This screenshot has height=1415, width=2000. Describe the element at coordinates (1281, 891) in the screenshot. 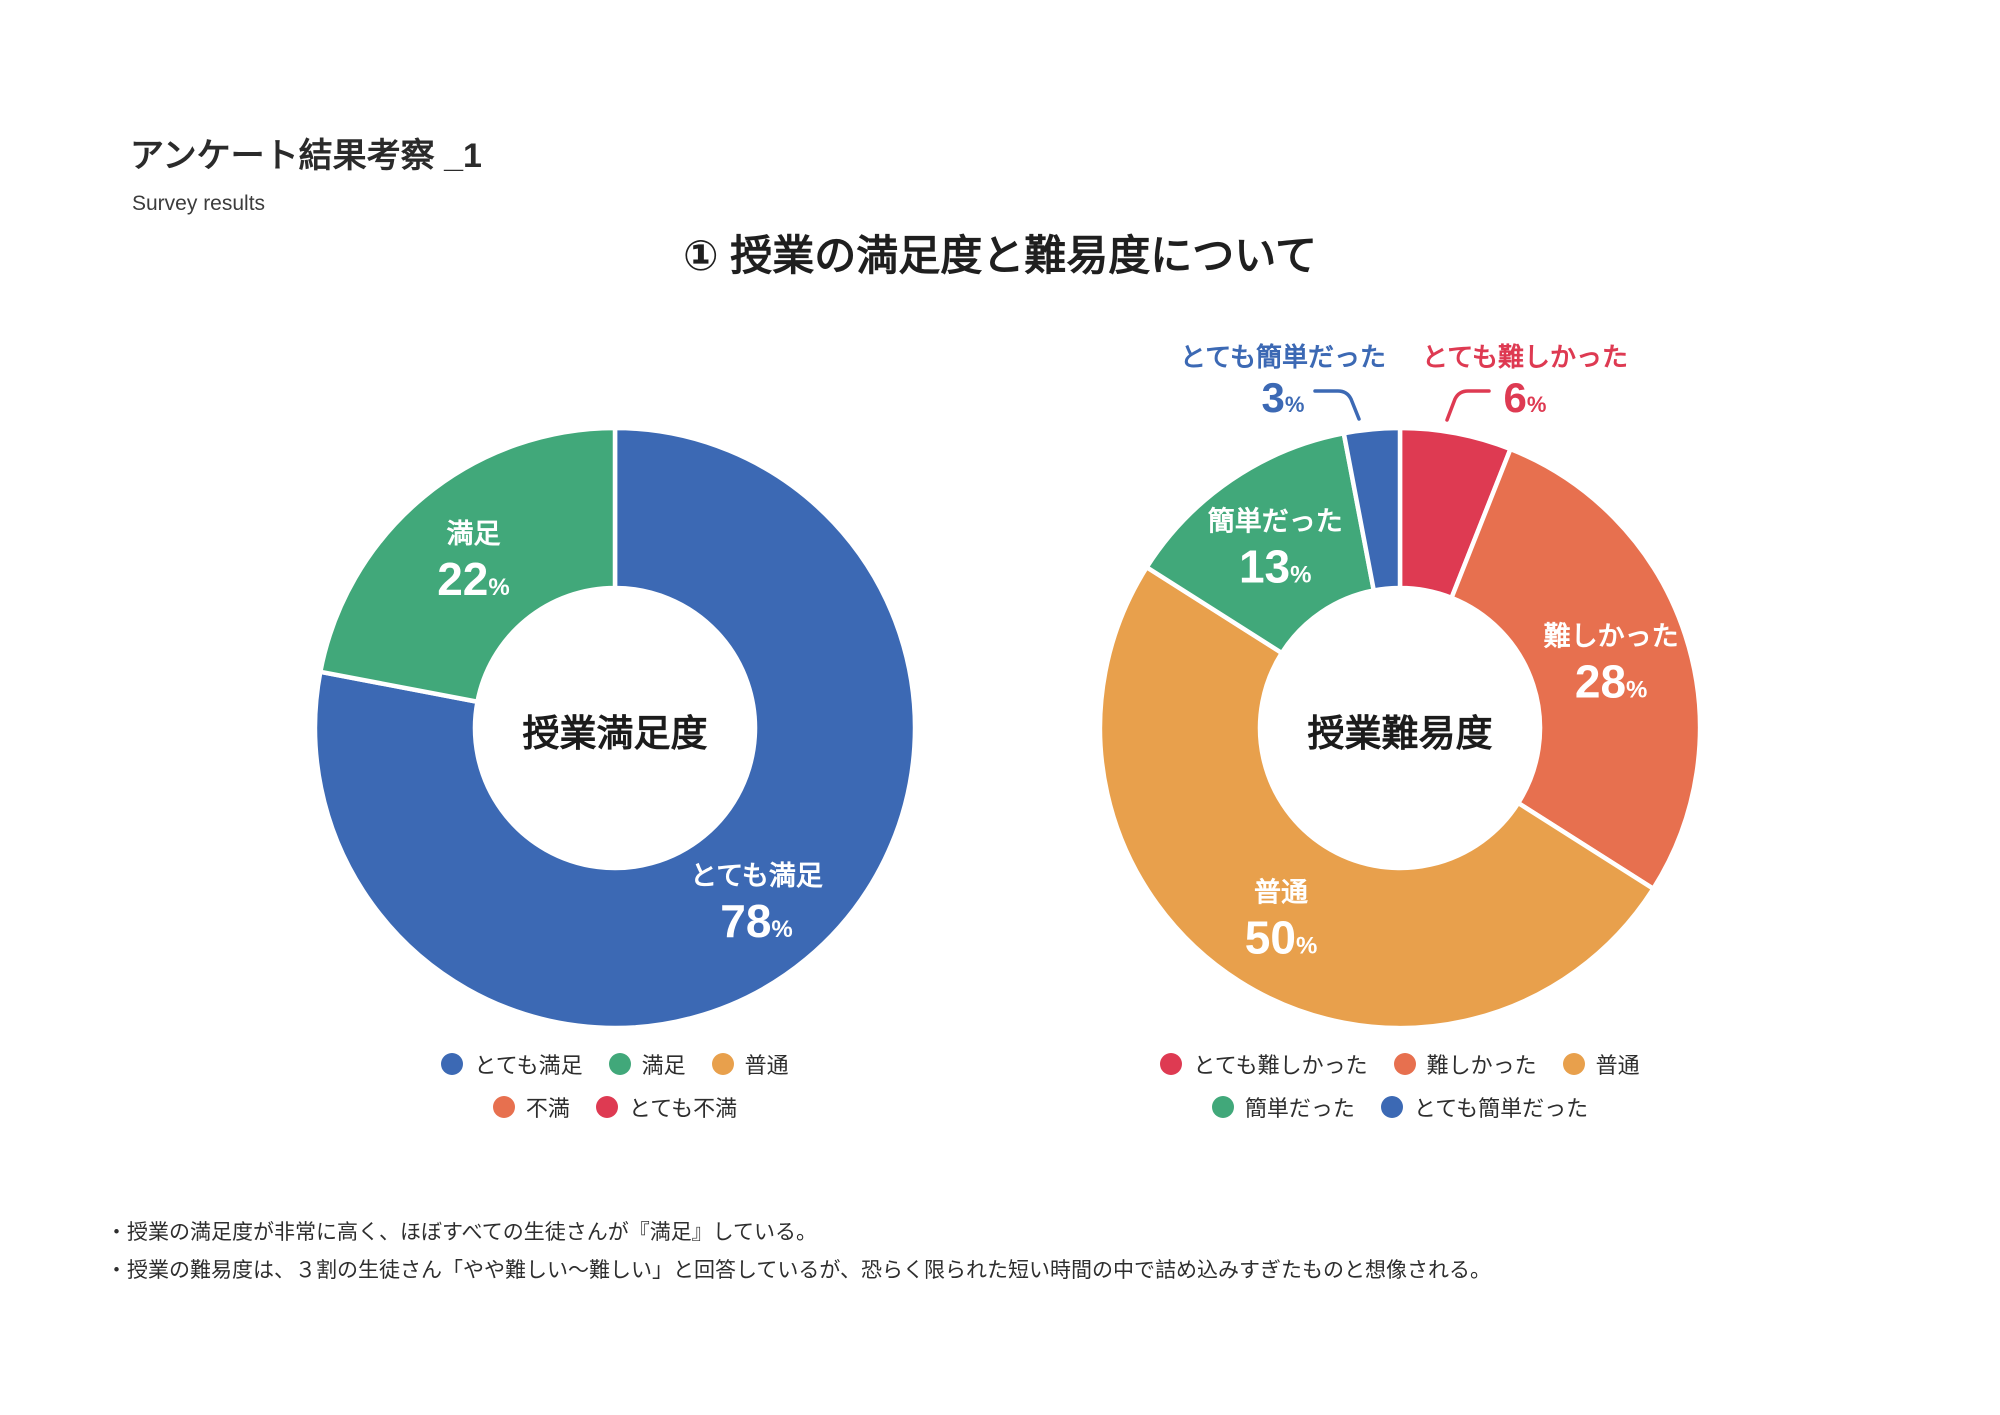

I see `slice-name: 普通` at that location.